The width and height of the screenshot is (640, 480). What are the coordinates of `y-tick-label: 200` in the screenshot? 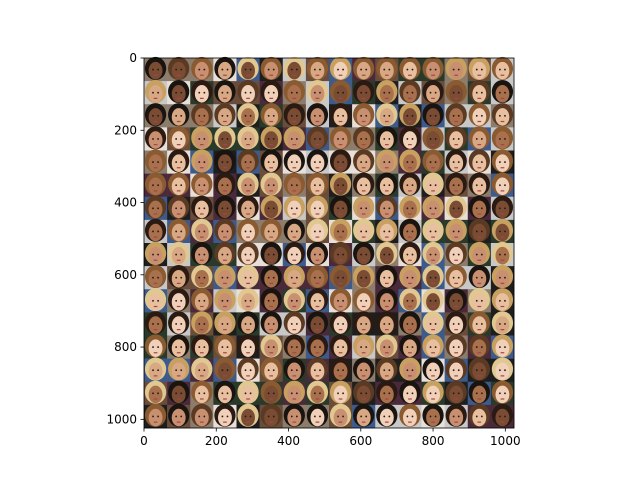 It's located at (125, 130).